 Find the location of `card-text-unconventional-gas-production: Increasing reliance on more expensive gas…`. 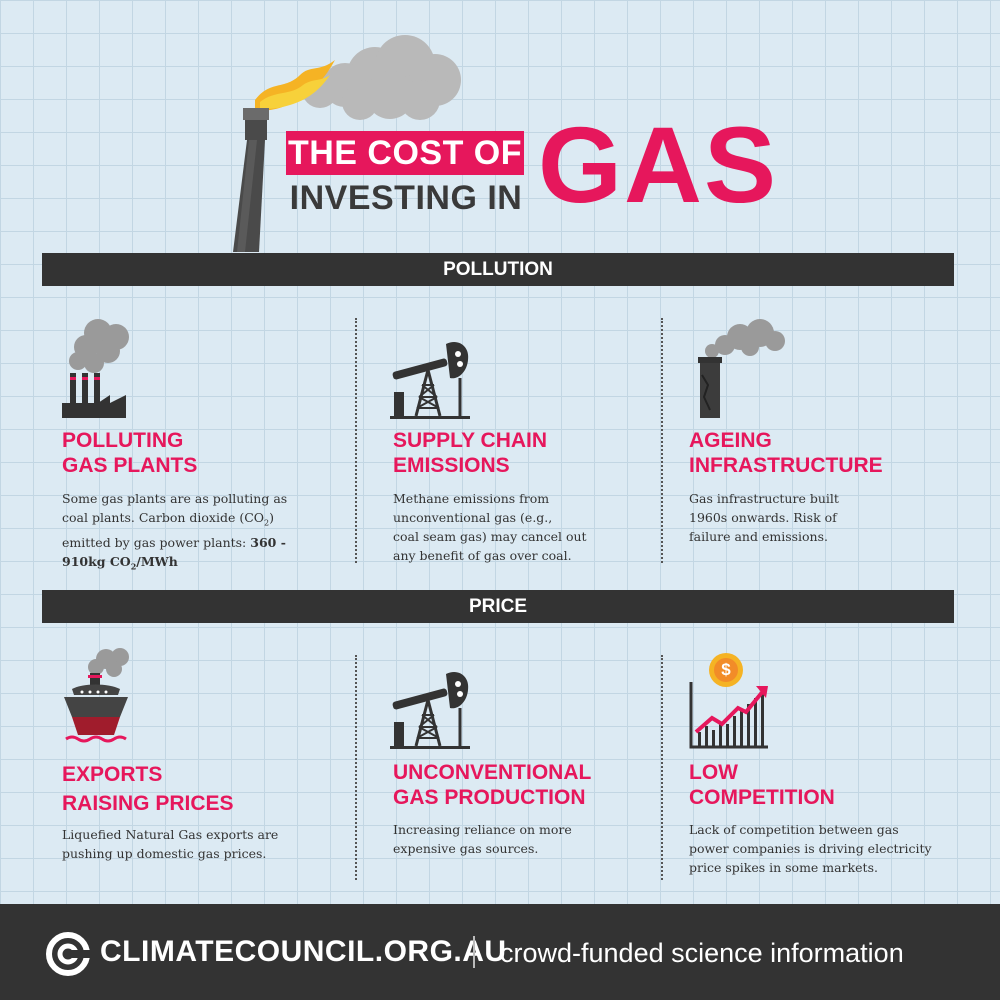

card-text-unconventional-gas-production: Increasing reliance on more expensive gas… is located at coordinates (482, 839).